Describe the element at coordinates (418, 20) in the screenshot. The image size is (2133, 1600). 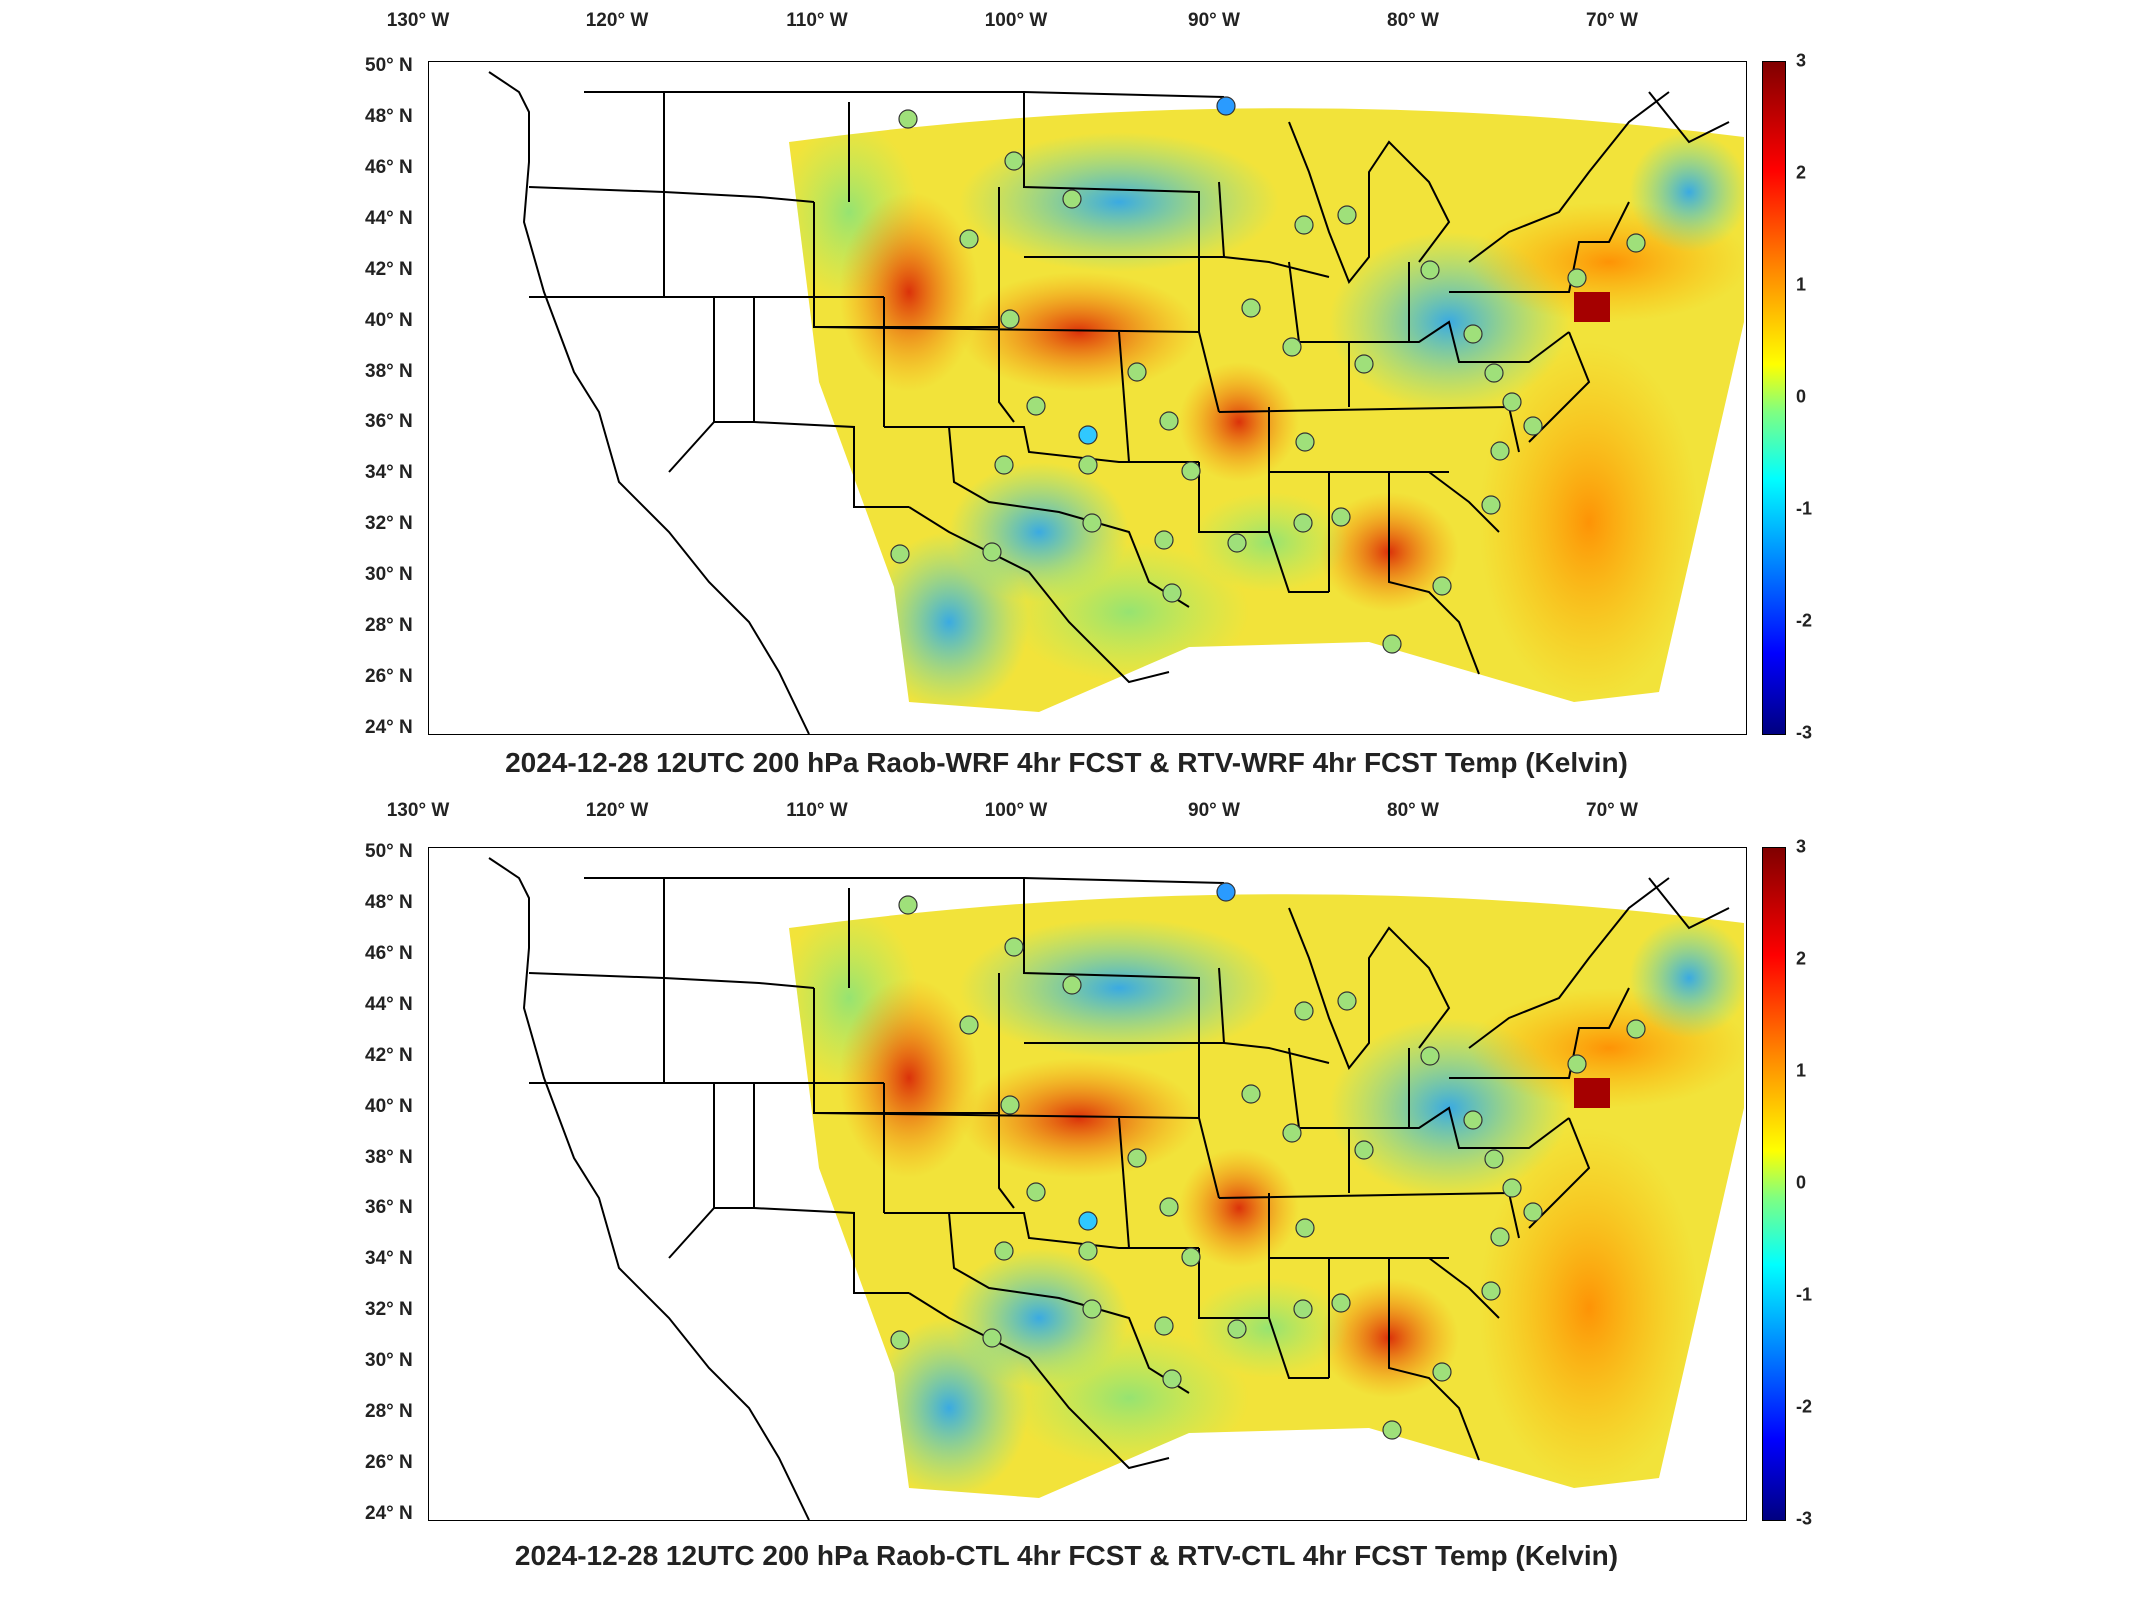
I see `longitude-label: 130° W` at that location.